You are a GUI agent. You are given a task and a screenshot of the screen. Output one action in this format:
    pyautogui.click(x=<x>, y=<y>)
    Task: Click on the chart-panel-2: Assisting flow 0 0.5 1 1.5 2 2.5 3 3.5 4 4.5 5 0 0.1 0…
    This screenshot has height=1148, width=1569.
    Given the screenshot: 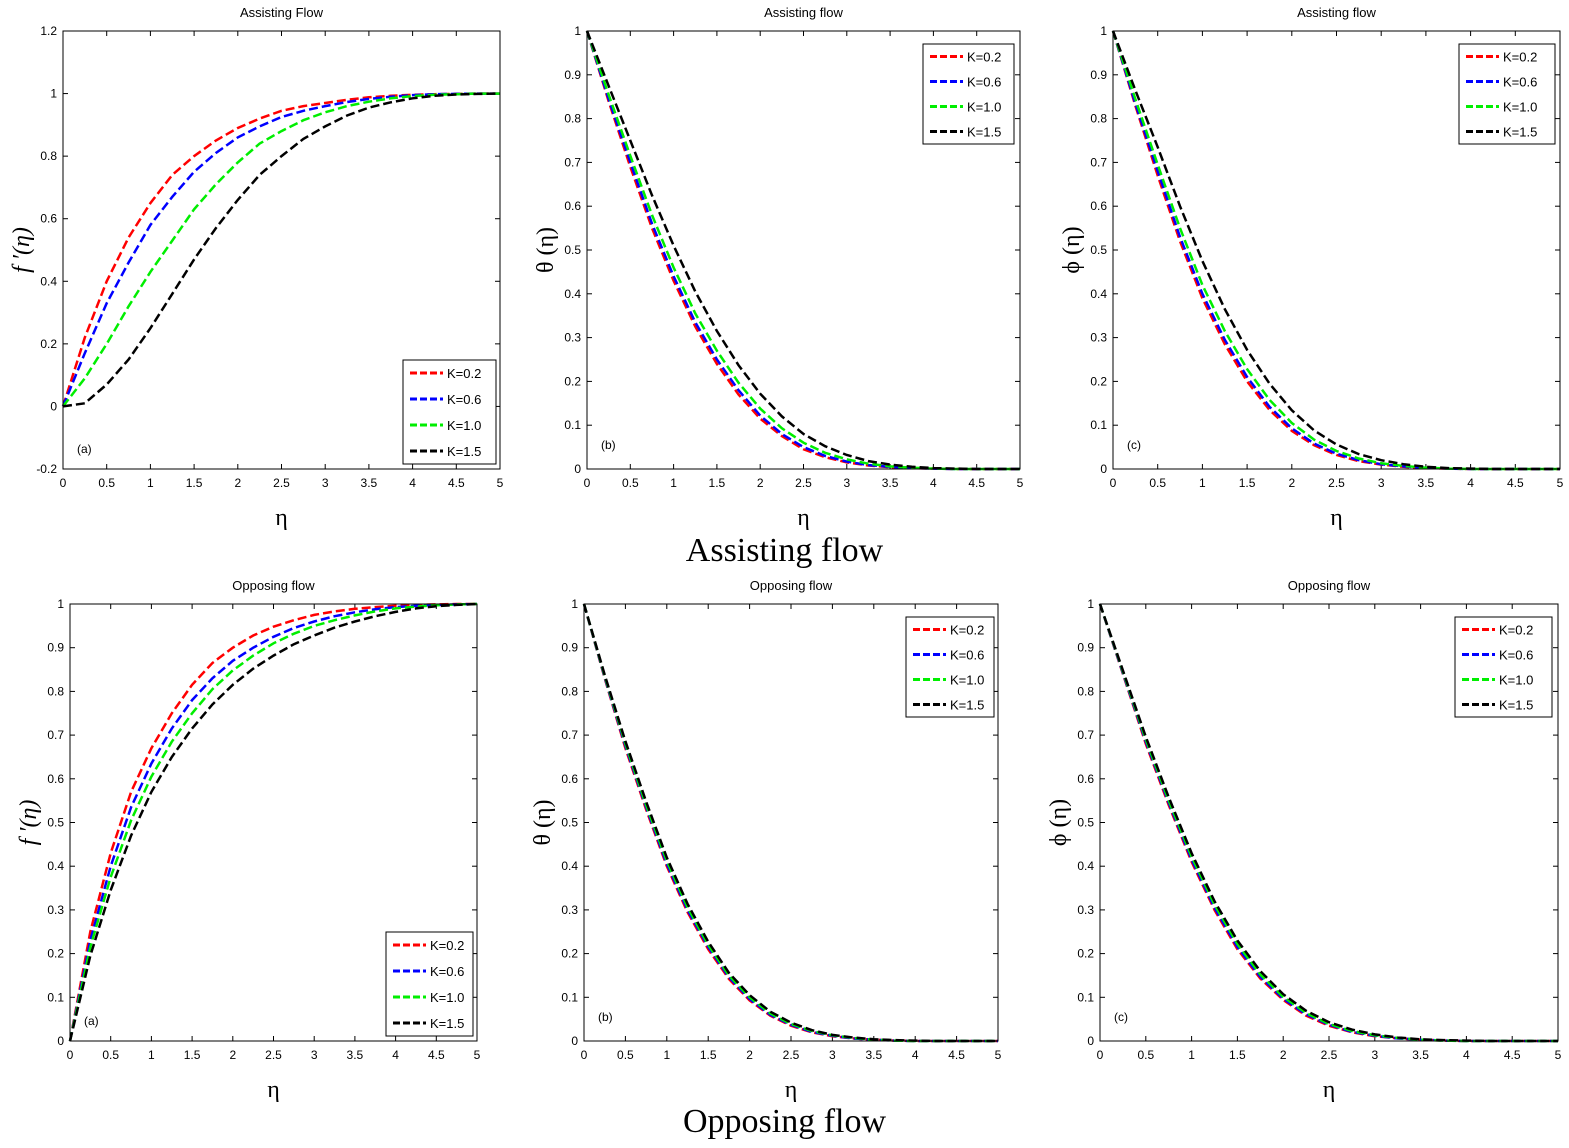 What is the action you would take?
    pyautogui.click(x=778, y=268)
    